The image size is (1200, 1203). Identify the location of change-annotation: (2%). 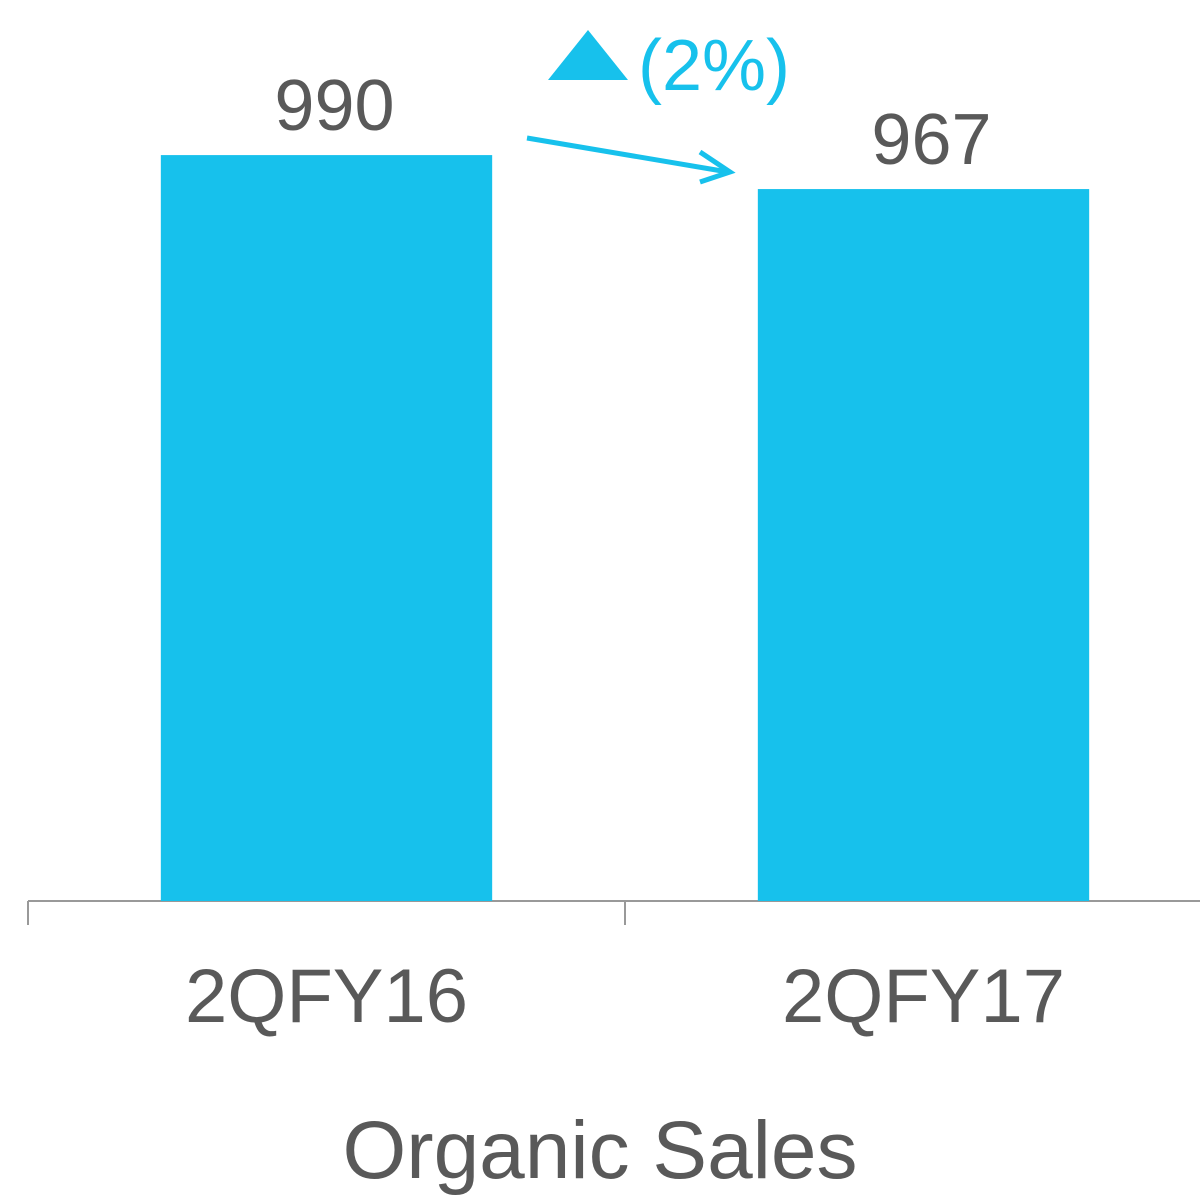
(714, 66).